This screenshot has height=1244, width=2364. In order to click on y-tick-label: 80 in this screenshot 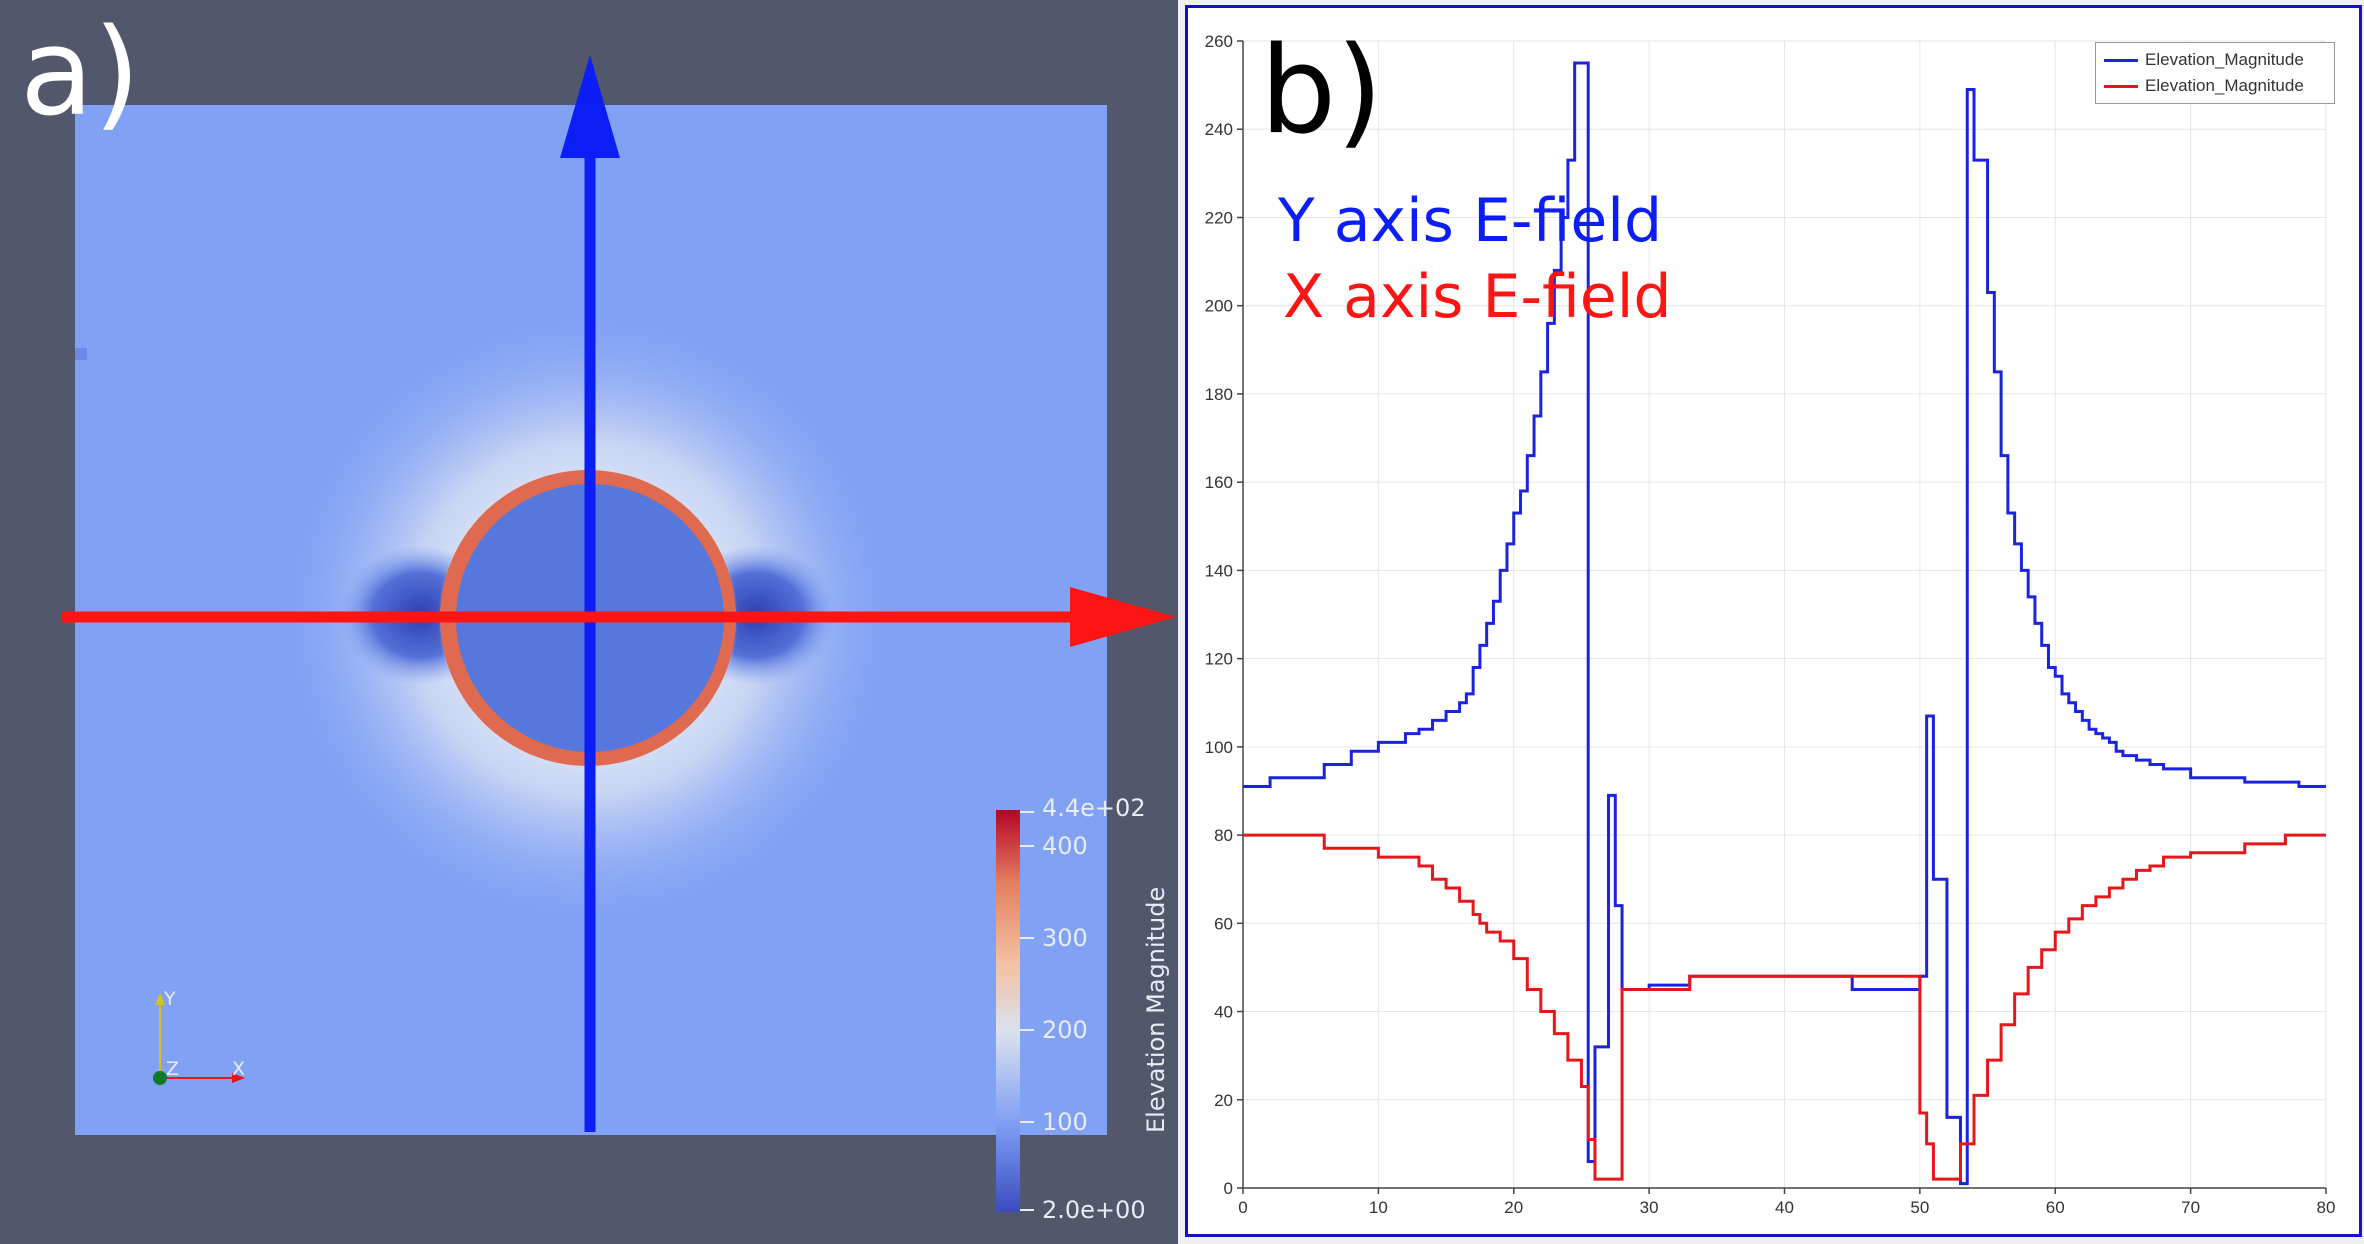, I will do `click(1223, 835)`.